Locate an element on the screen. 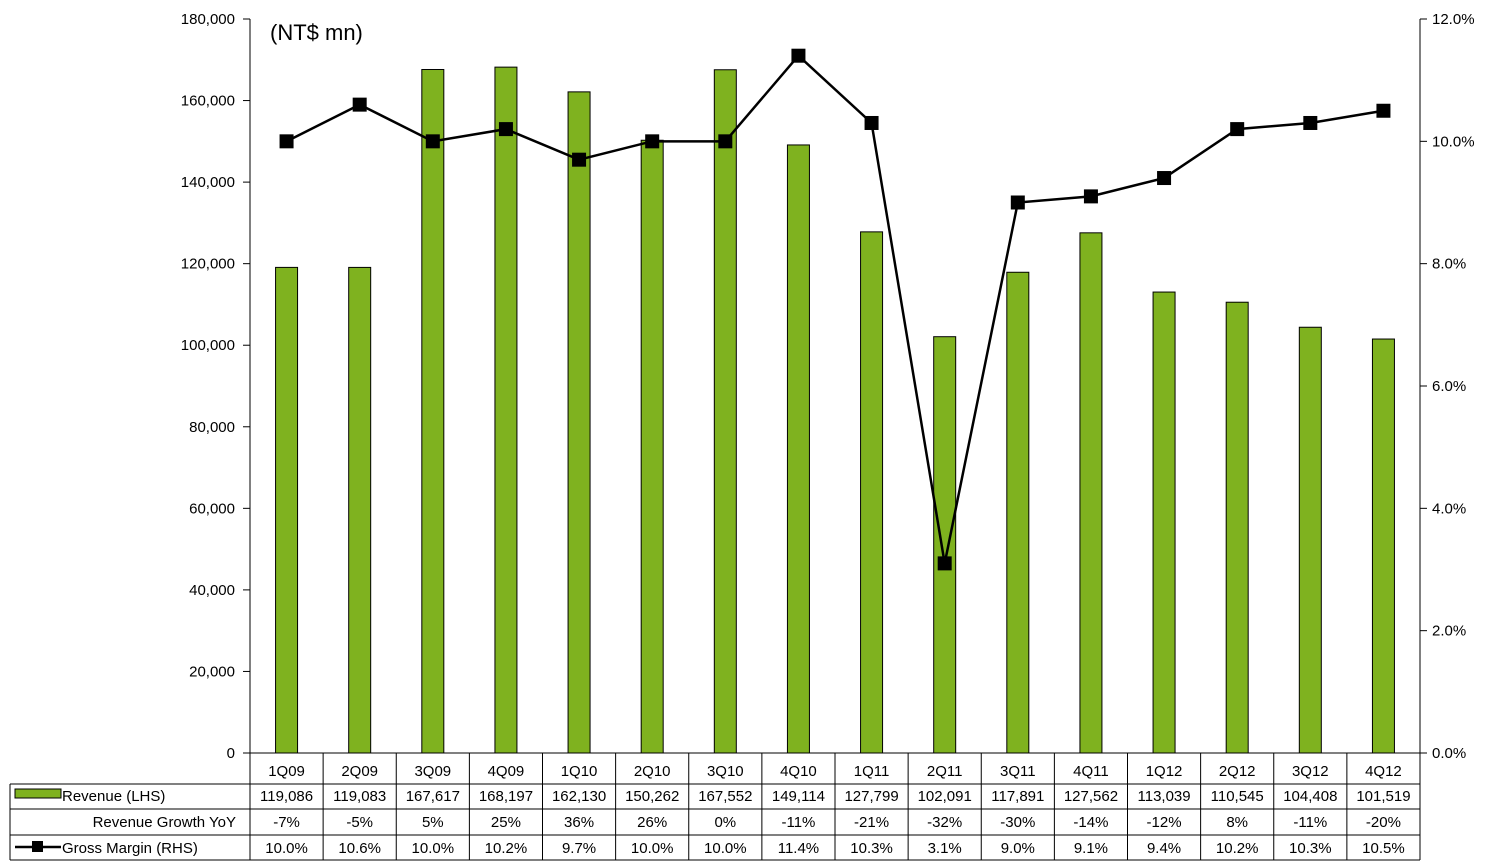  revenue-value-label: 127,799 is located at coordinates (871, 796).